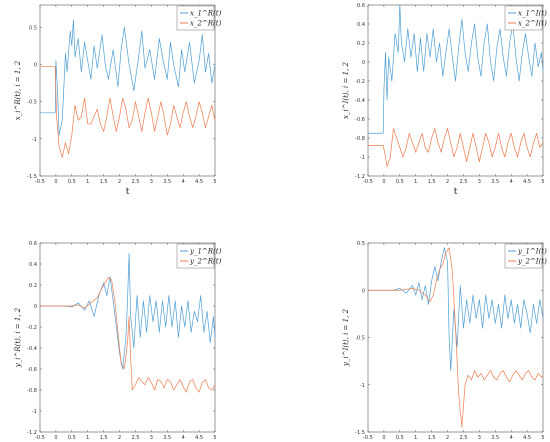  Describe the element at coordinates (205, 252) in the screenshot. I see `legend-label: y_1^R(t)` at that location.